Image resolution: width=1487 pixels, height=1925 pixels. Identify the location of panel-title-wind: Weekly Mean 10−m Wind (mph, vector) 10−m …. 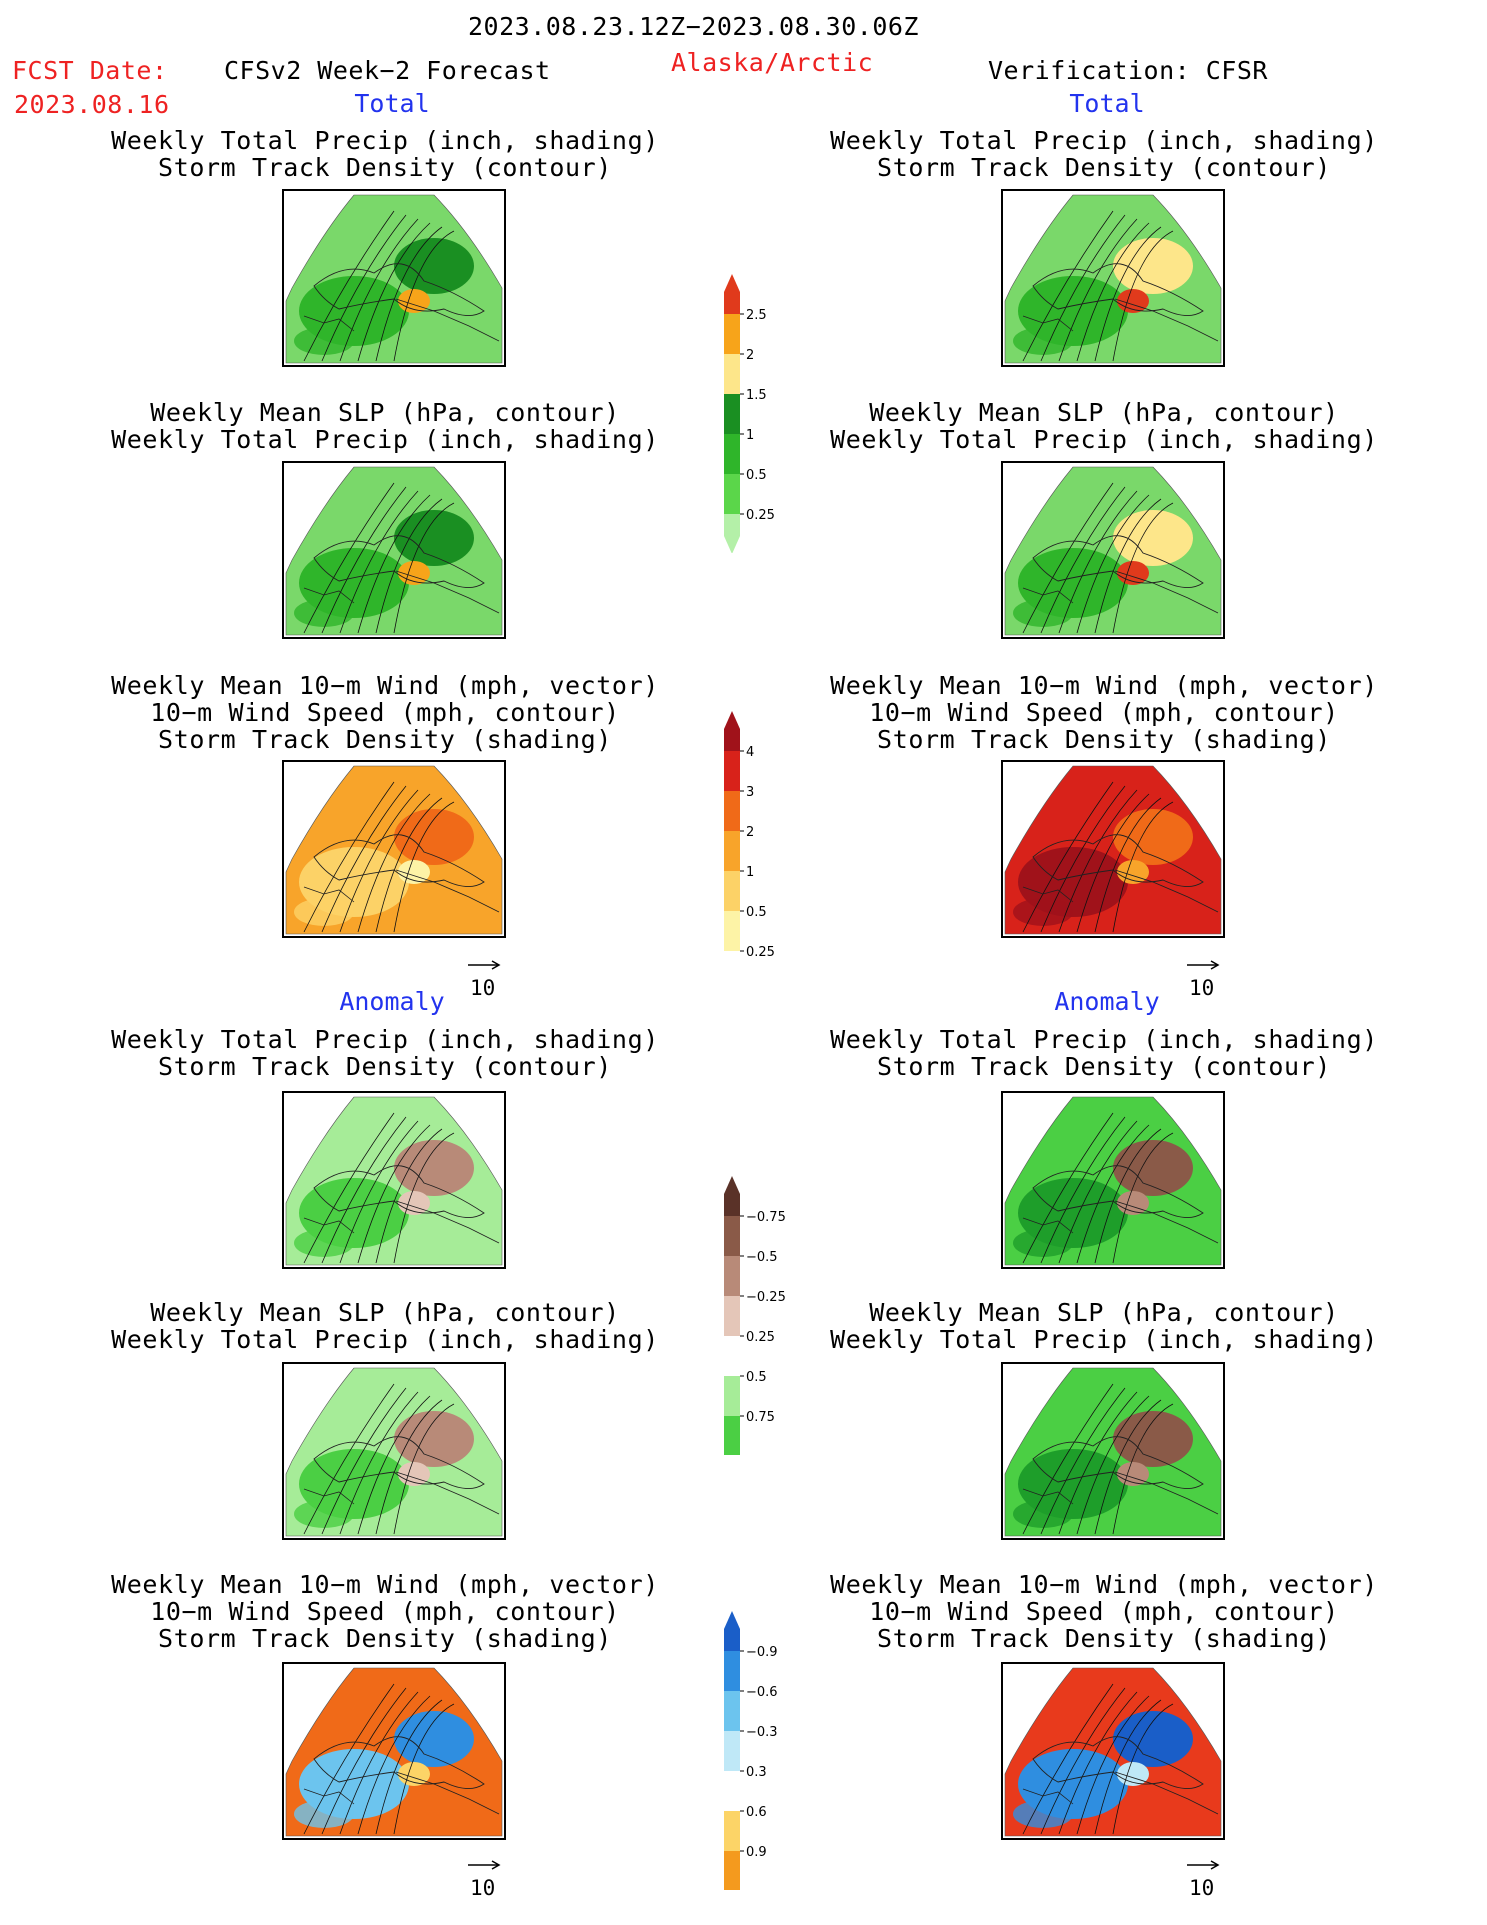
(385, 1611).